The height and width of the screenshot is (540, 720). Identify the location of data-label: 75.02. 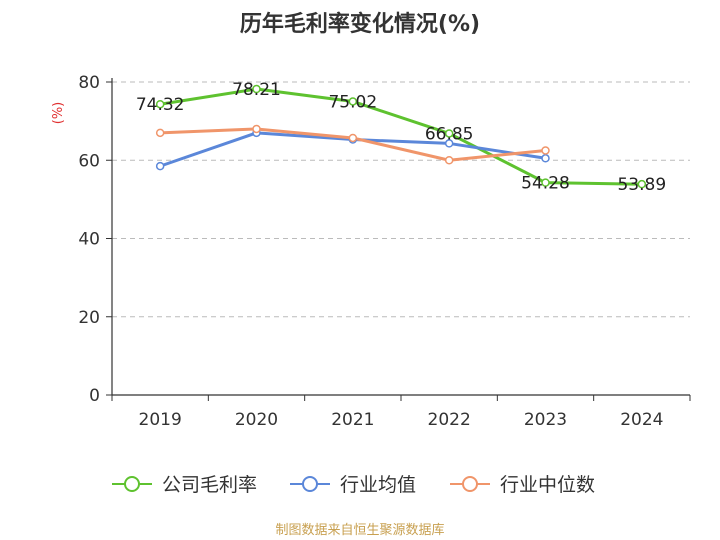
(352, 102).